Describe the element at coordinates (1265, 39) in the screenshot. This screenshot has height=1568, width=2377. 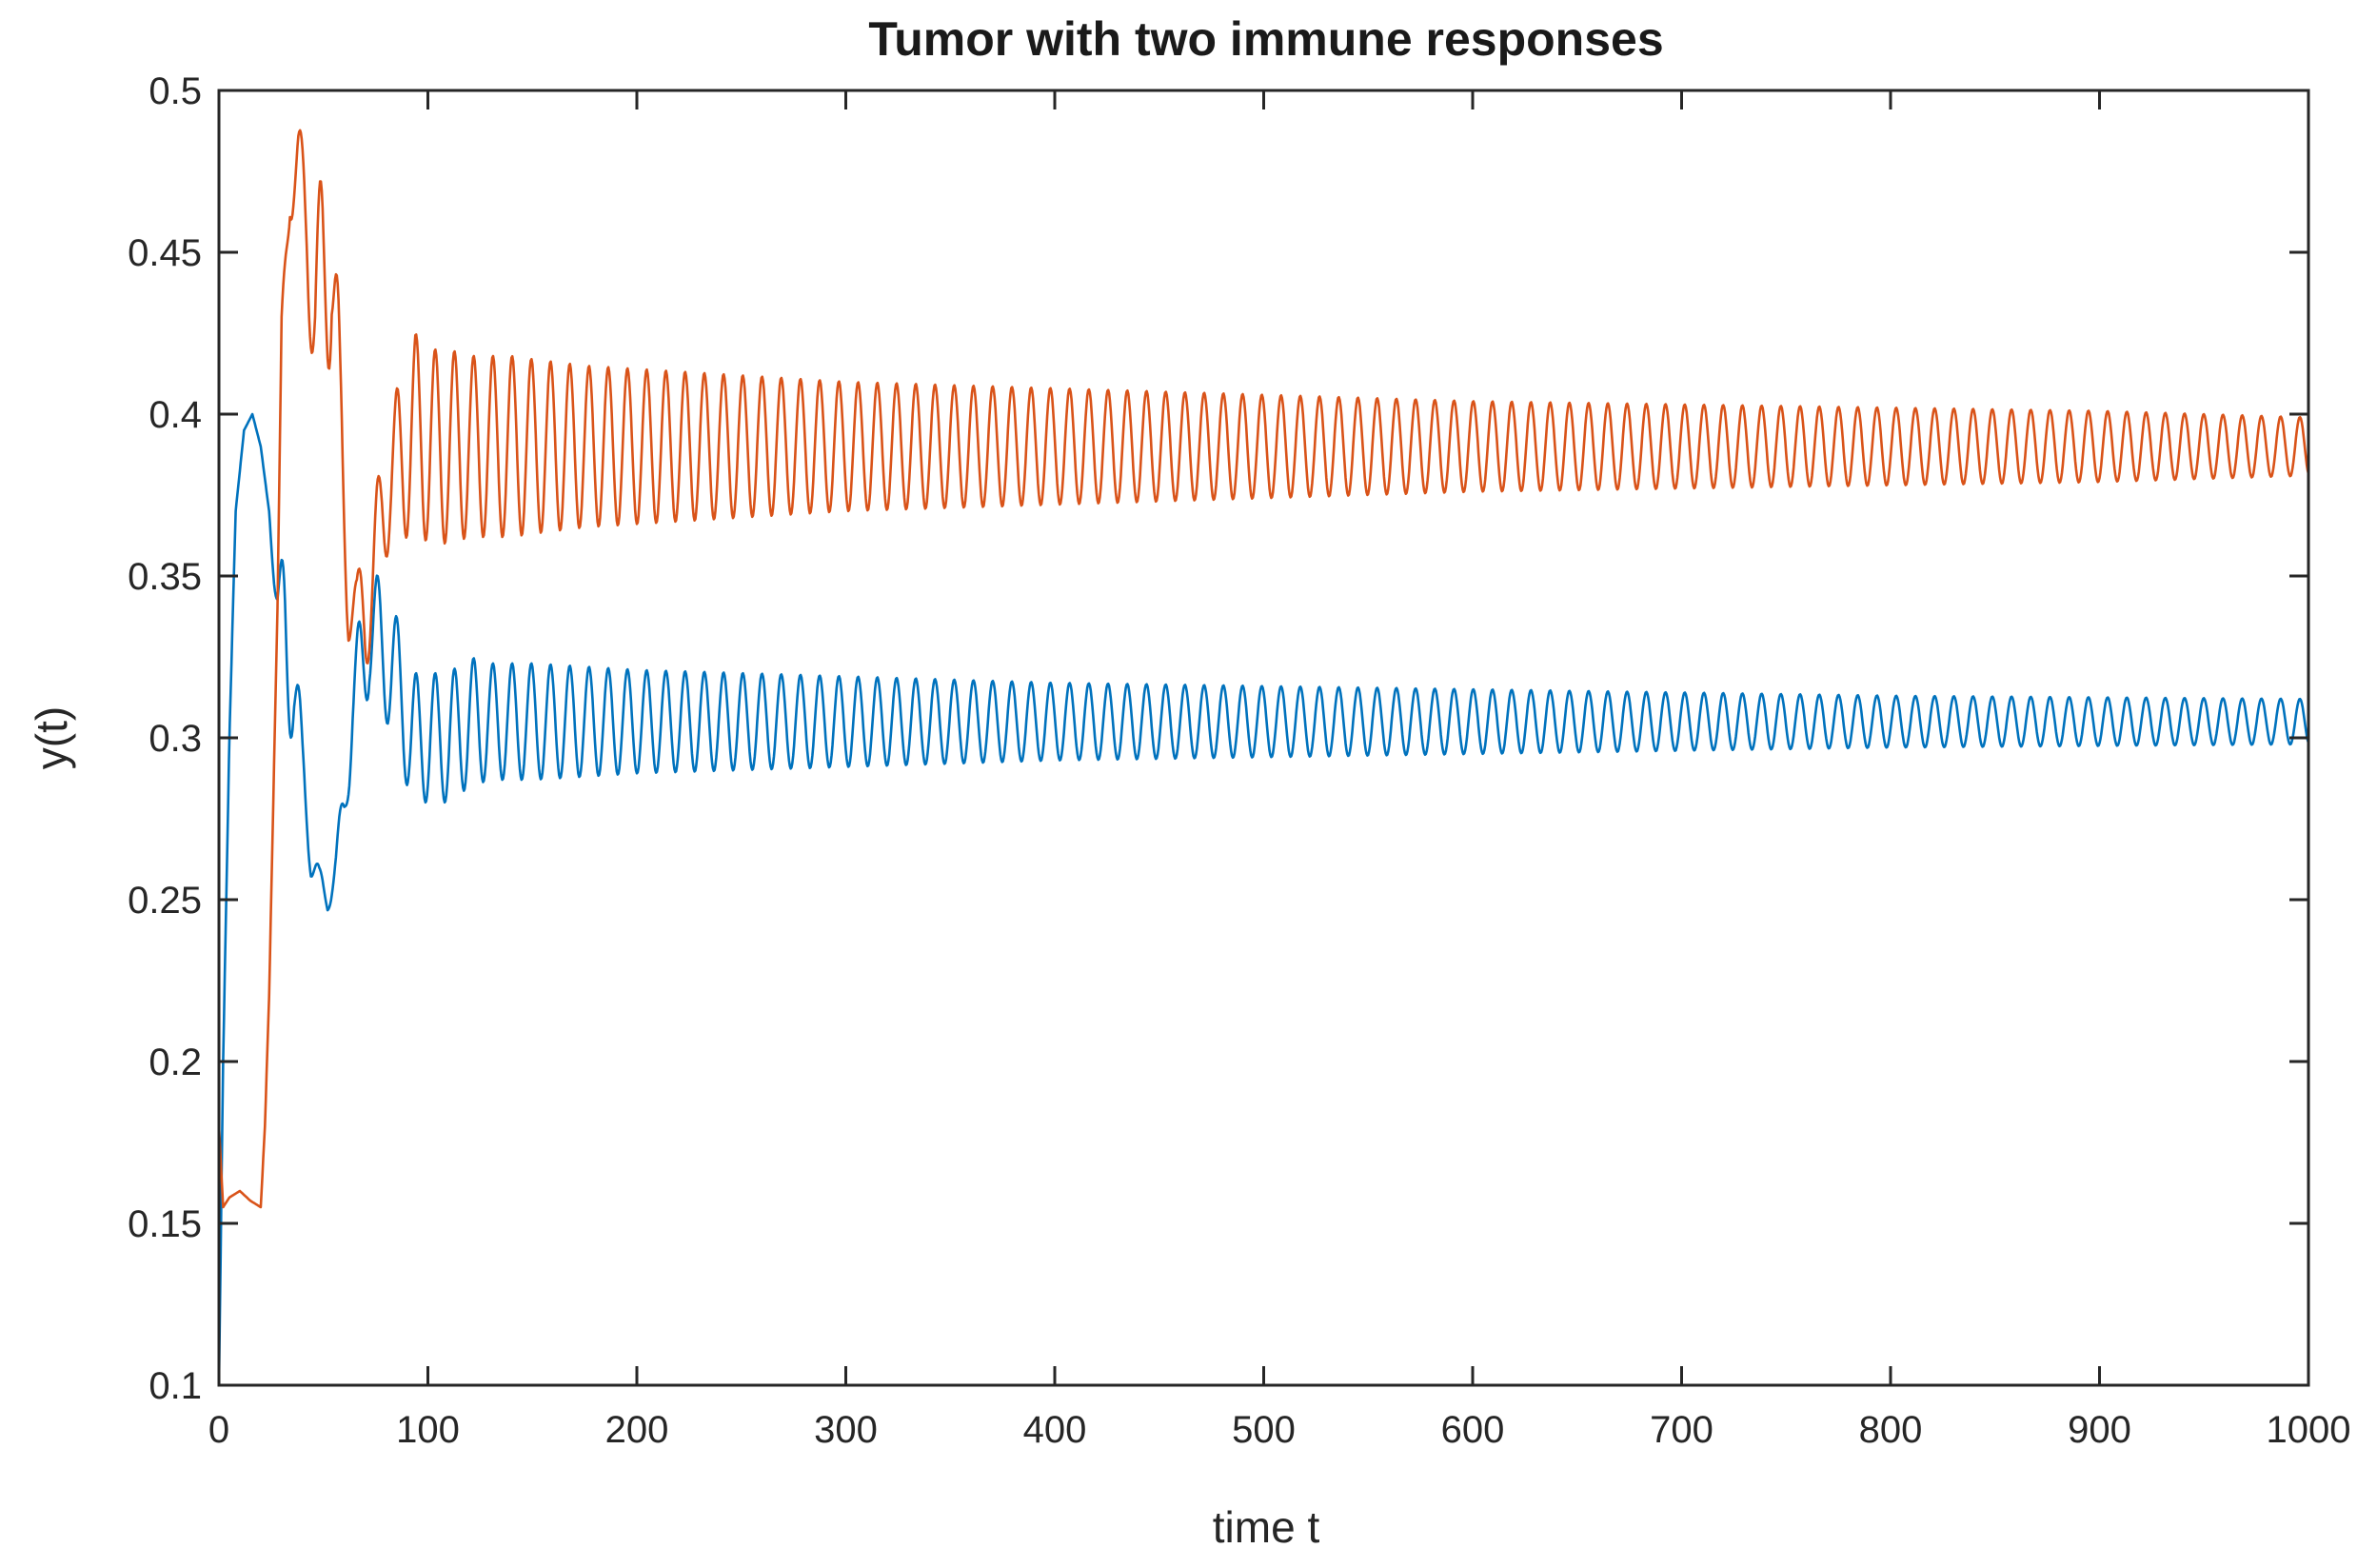
I see `chart-title: Tumor with two immune responses` at that location.